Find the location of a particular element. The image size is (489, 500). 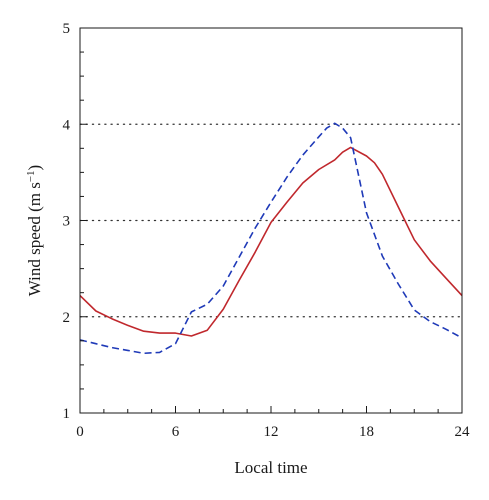

x-axis-title: Local time is located at coordinates (270, 467).